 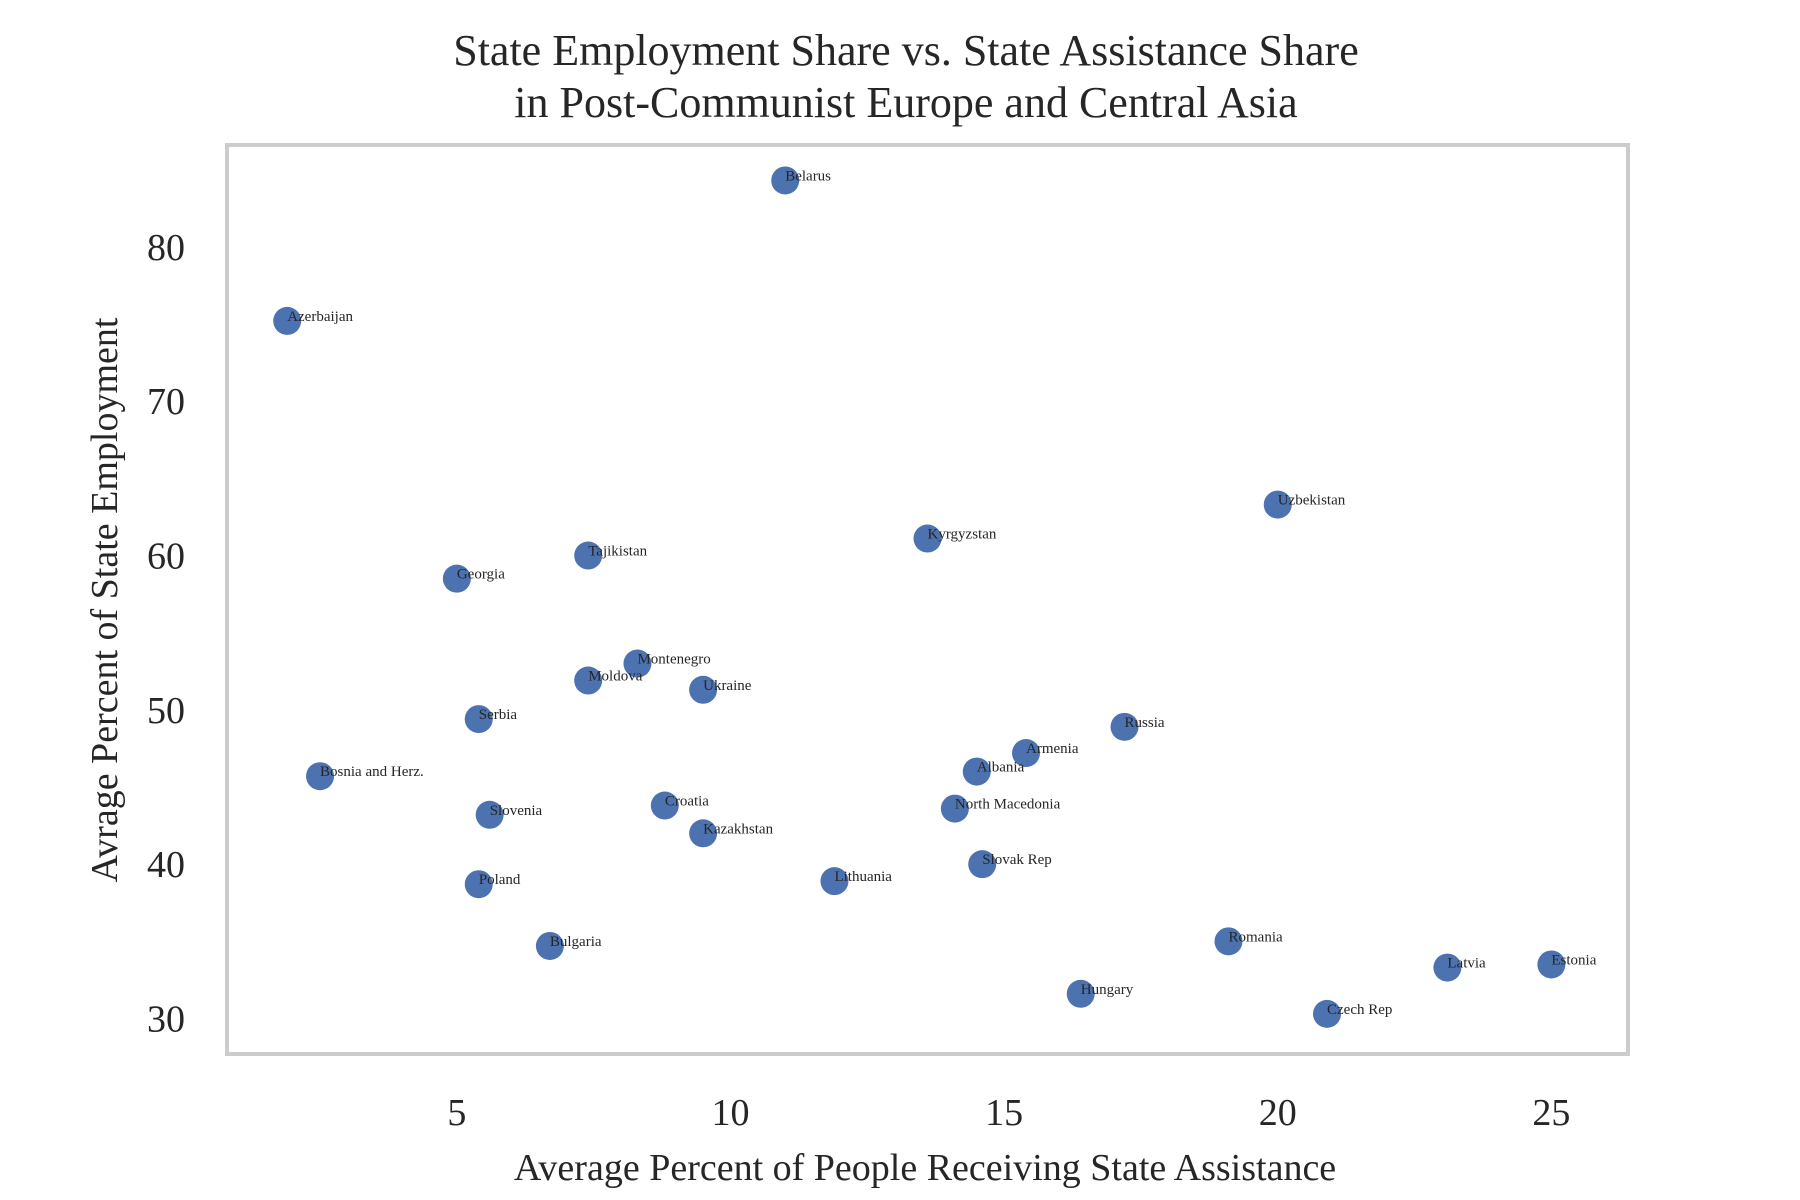 I want to click on y-axis-ticks: 30 40 50 60 70 80, so click(x=166, y=634).